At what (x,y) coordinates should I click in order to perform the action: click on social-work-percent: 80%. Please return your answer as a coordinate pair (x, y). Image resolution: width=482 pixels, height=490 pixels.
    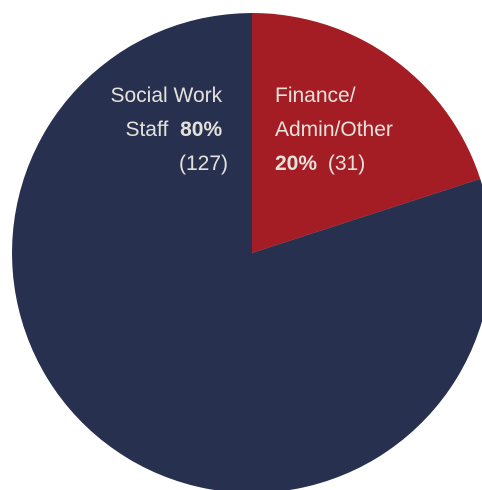
    Looking at the image, I should click on (201, 129).